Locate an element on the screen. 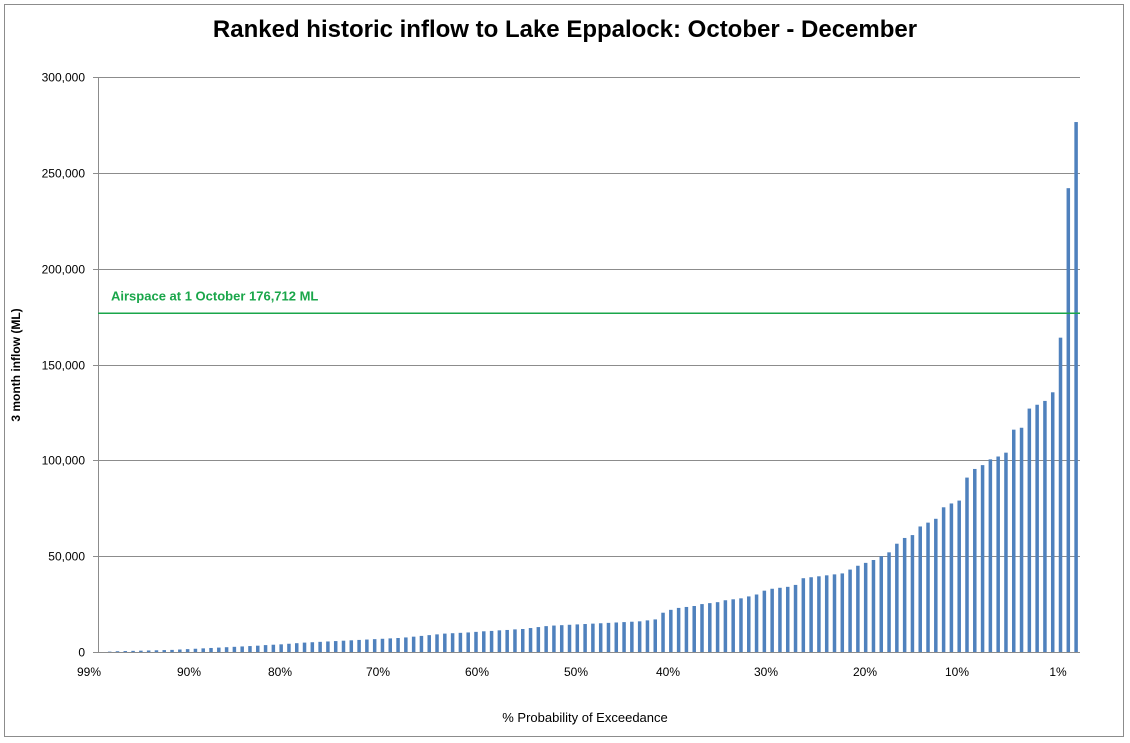 The image size is (1130, 743). airspace-annotation: Airspace at 1 October 176,712 ML is located at coordinates (214, 295).